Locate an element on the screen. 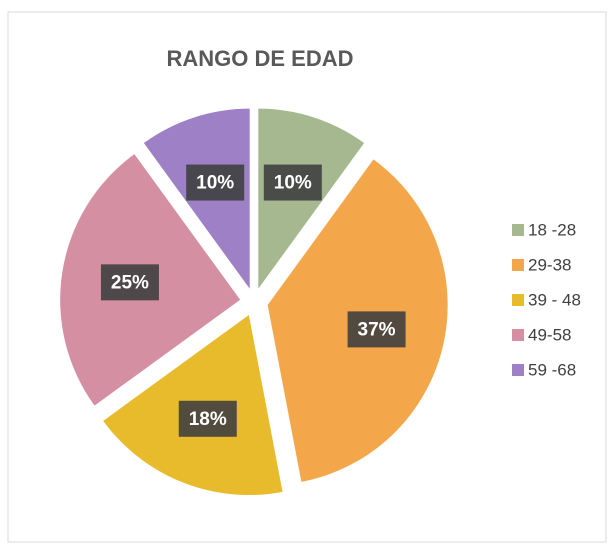 The image size is (614, 555). legend-label: 39 - 48 is located at coordinates (554, 299).